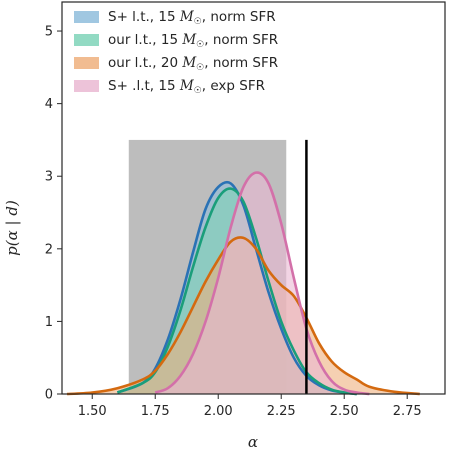 The image size is (449, 454). What do you see at coordinates (92, 411) in the screenshot?
I see `x-tick-label: 1.50` at bounding box center [92, 411].